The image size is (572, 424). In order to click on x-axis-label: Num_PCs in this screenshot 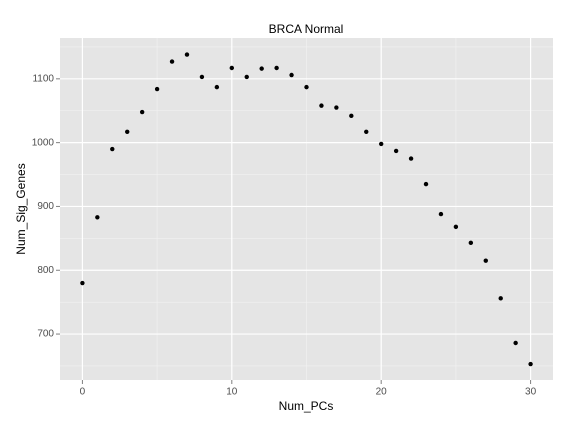, I will do `click(306, 406)`.